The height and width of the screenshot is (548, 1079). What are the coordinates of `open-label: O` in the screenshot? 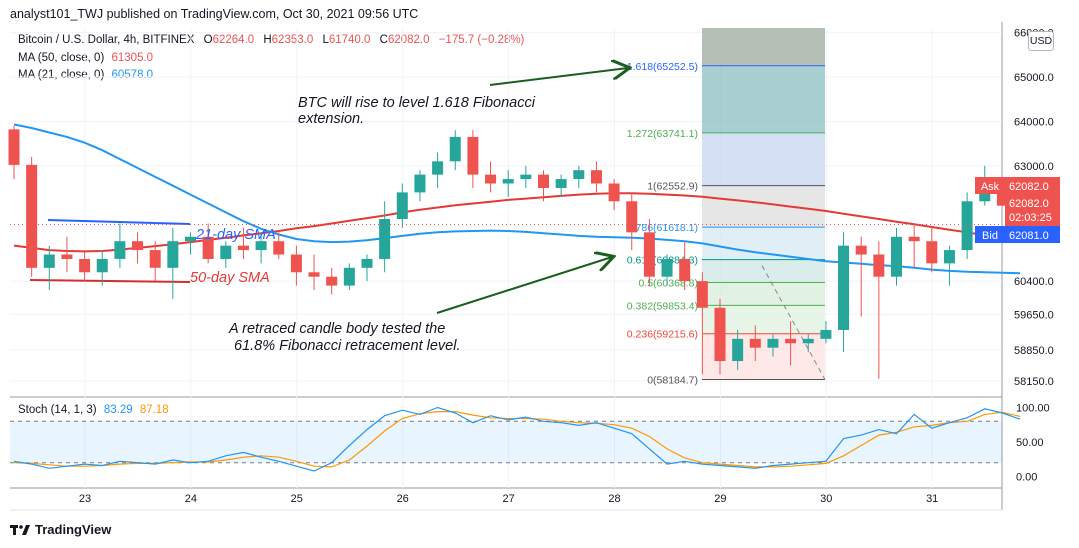 It's located at (208, 40).